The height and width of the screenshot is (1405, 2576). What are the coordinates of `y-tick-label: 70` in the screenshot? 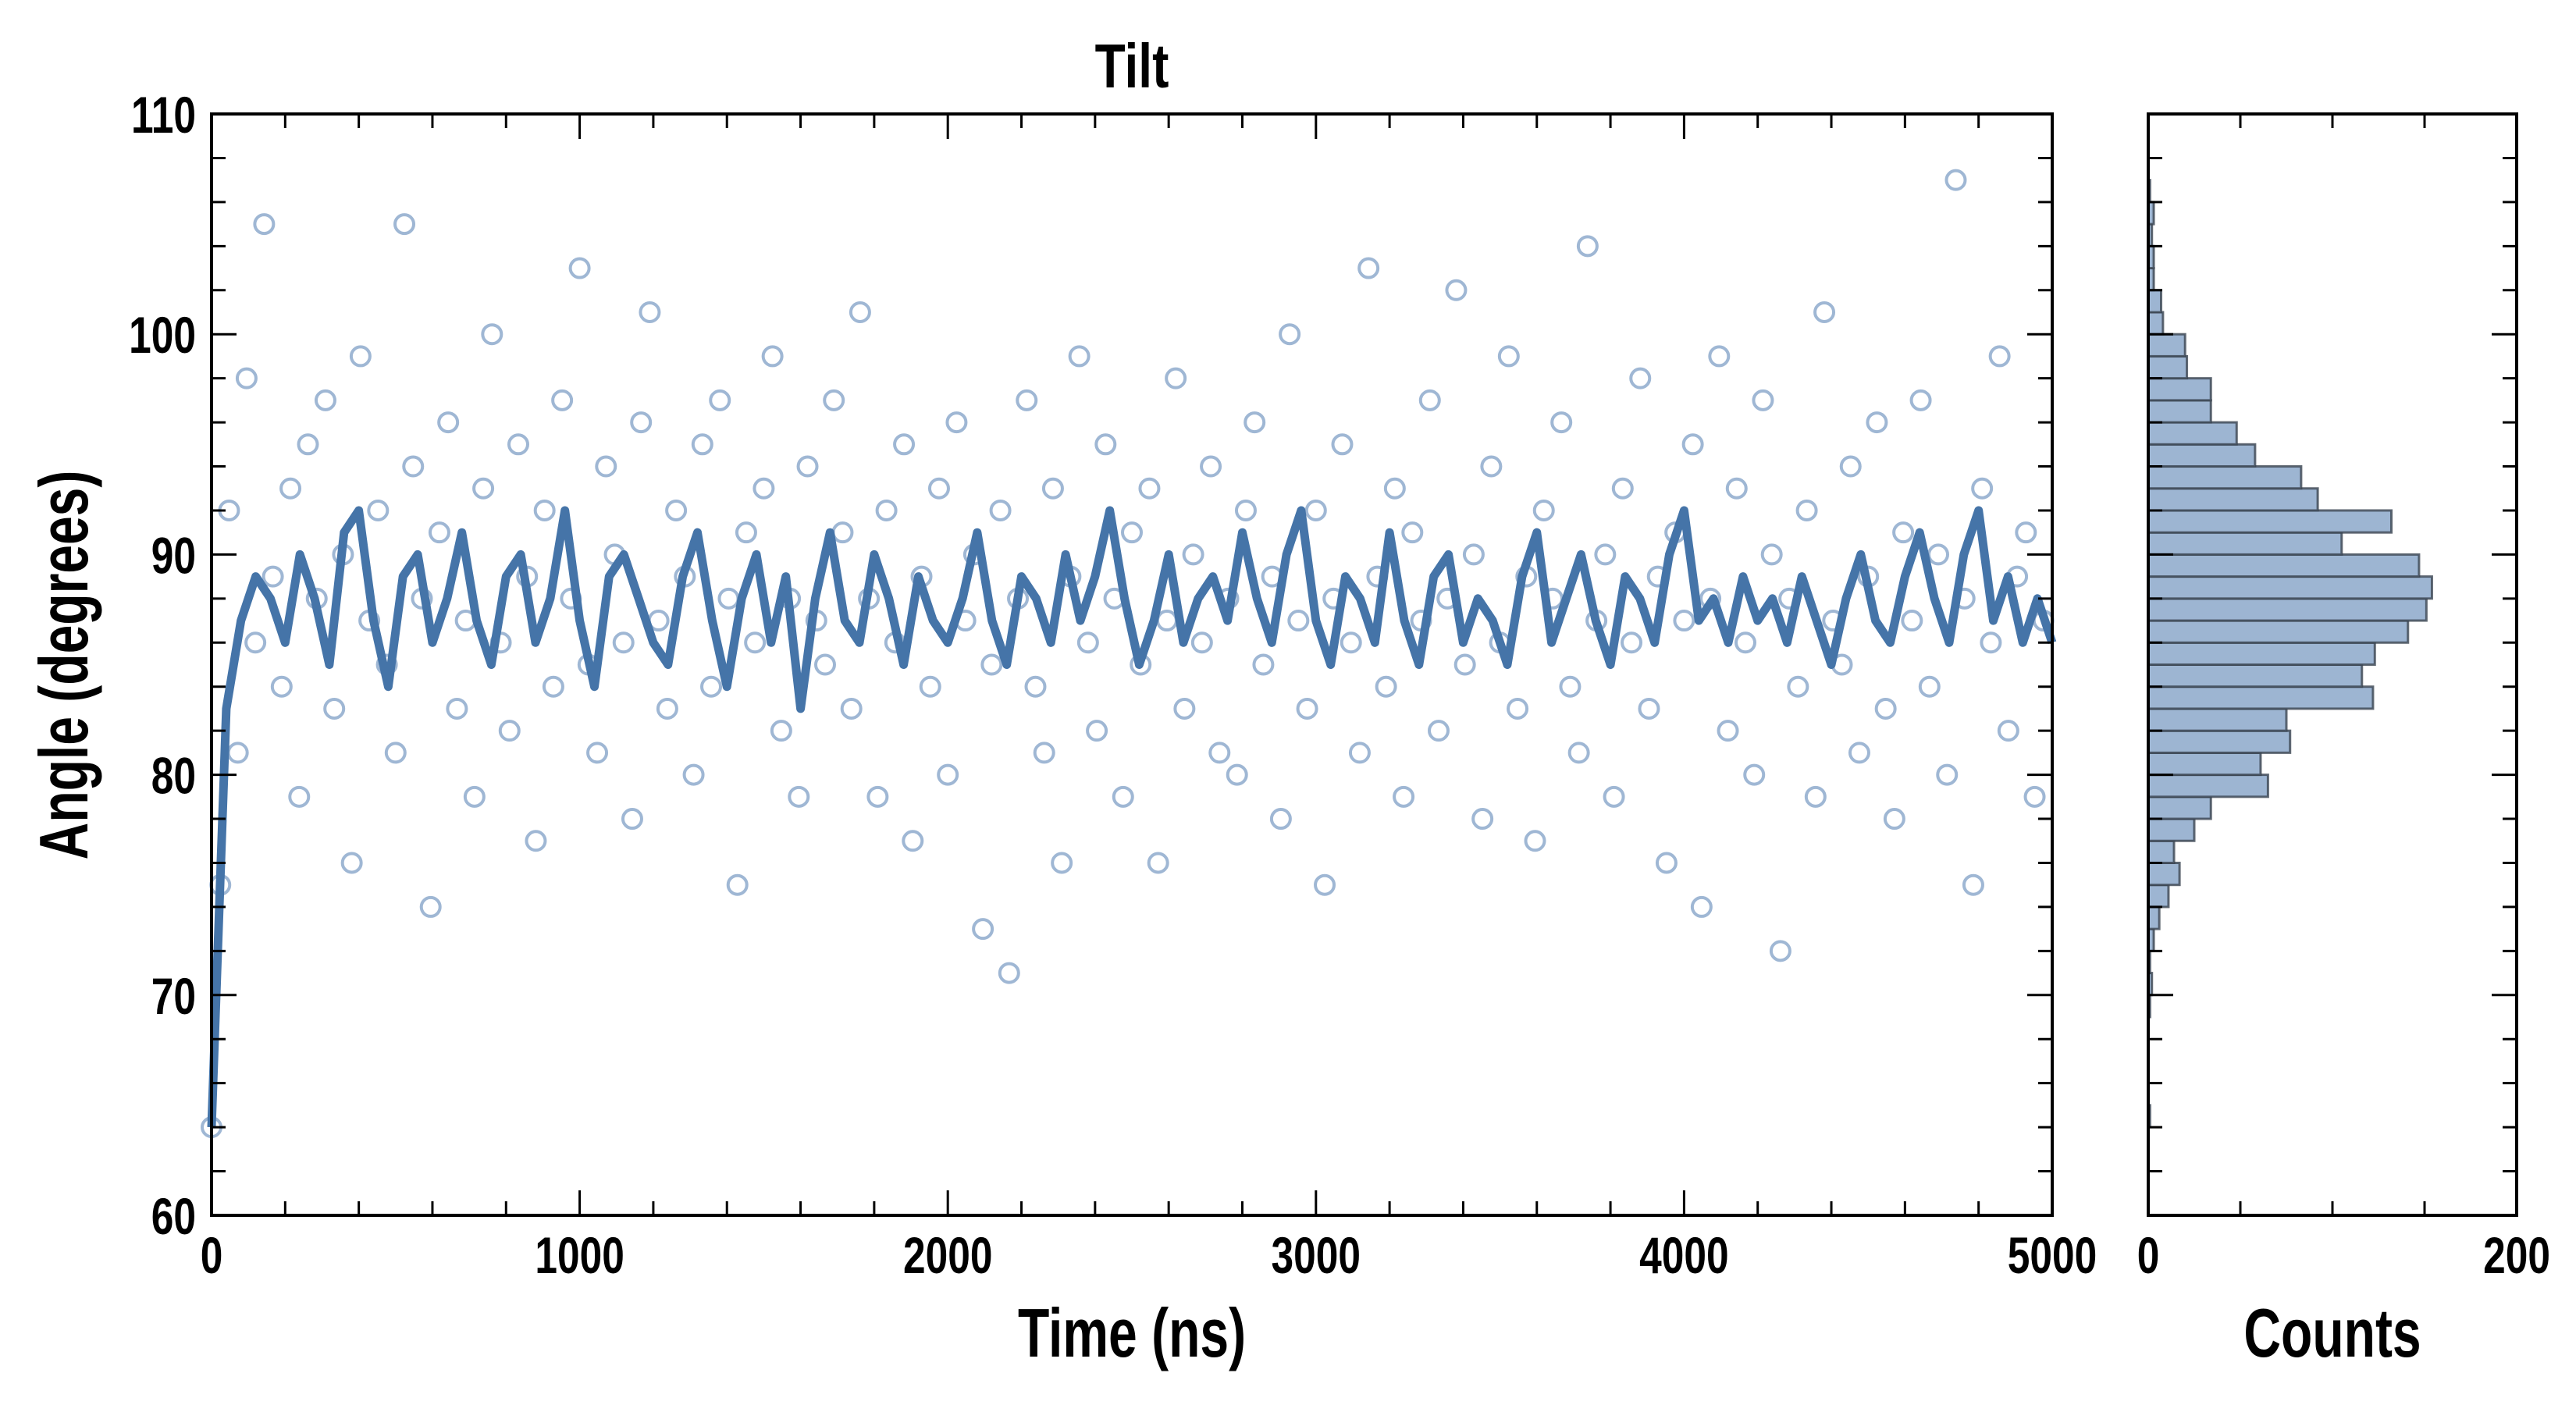 It's located at (173, 997).